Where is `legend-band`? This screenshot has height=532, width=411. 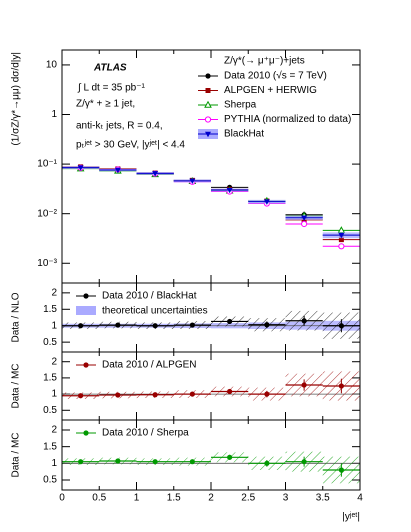 legend-band is located at coordinates (86, 310).